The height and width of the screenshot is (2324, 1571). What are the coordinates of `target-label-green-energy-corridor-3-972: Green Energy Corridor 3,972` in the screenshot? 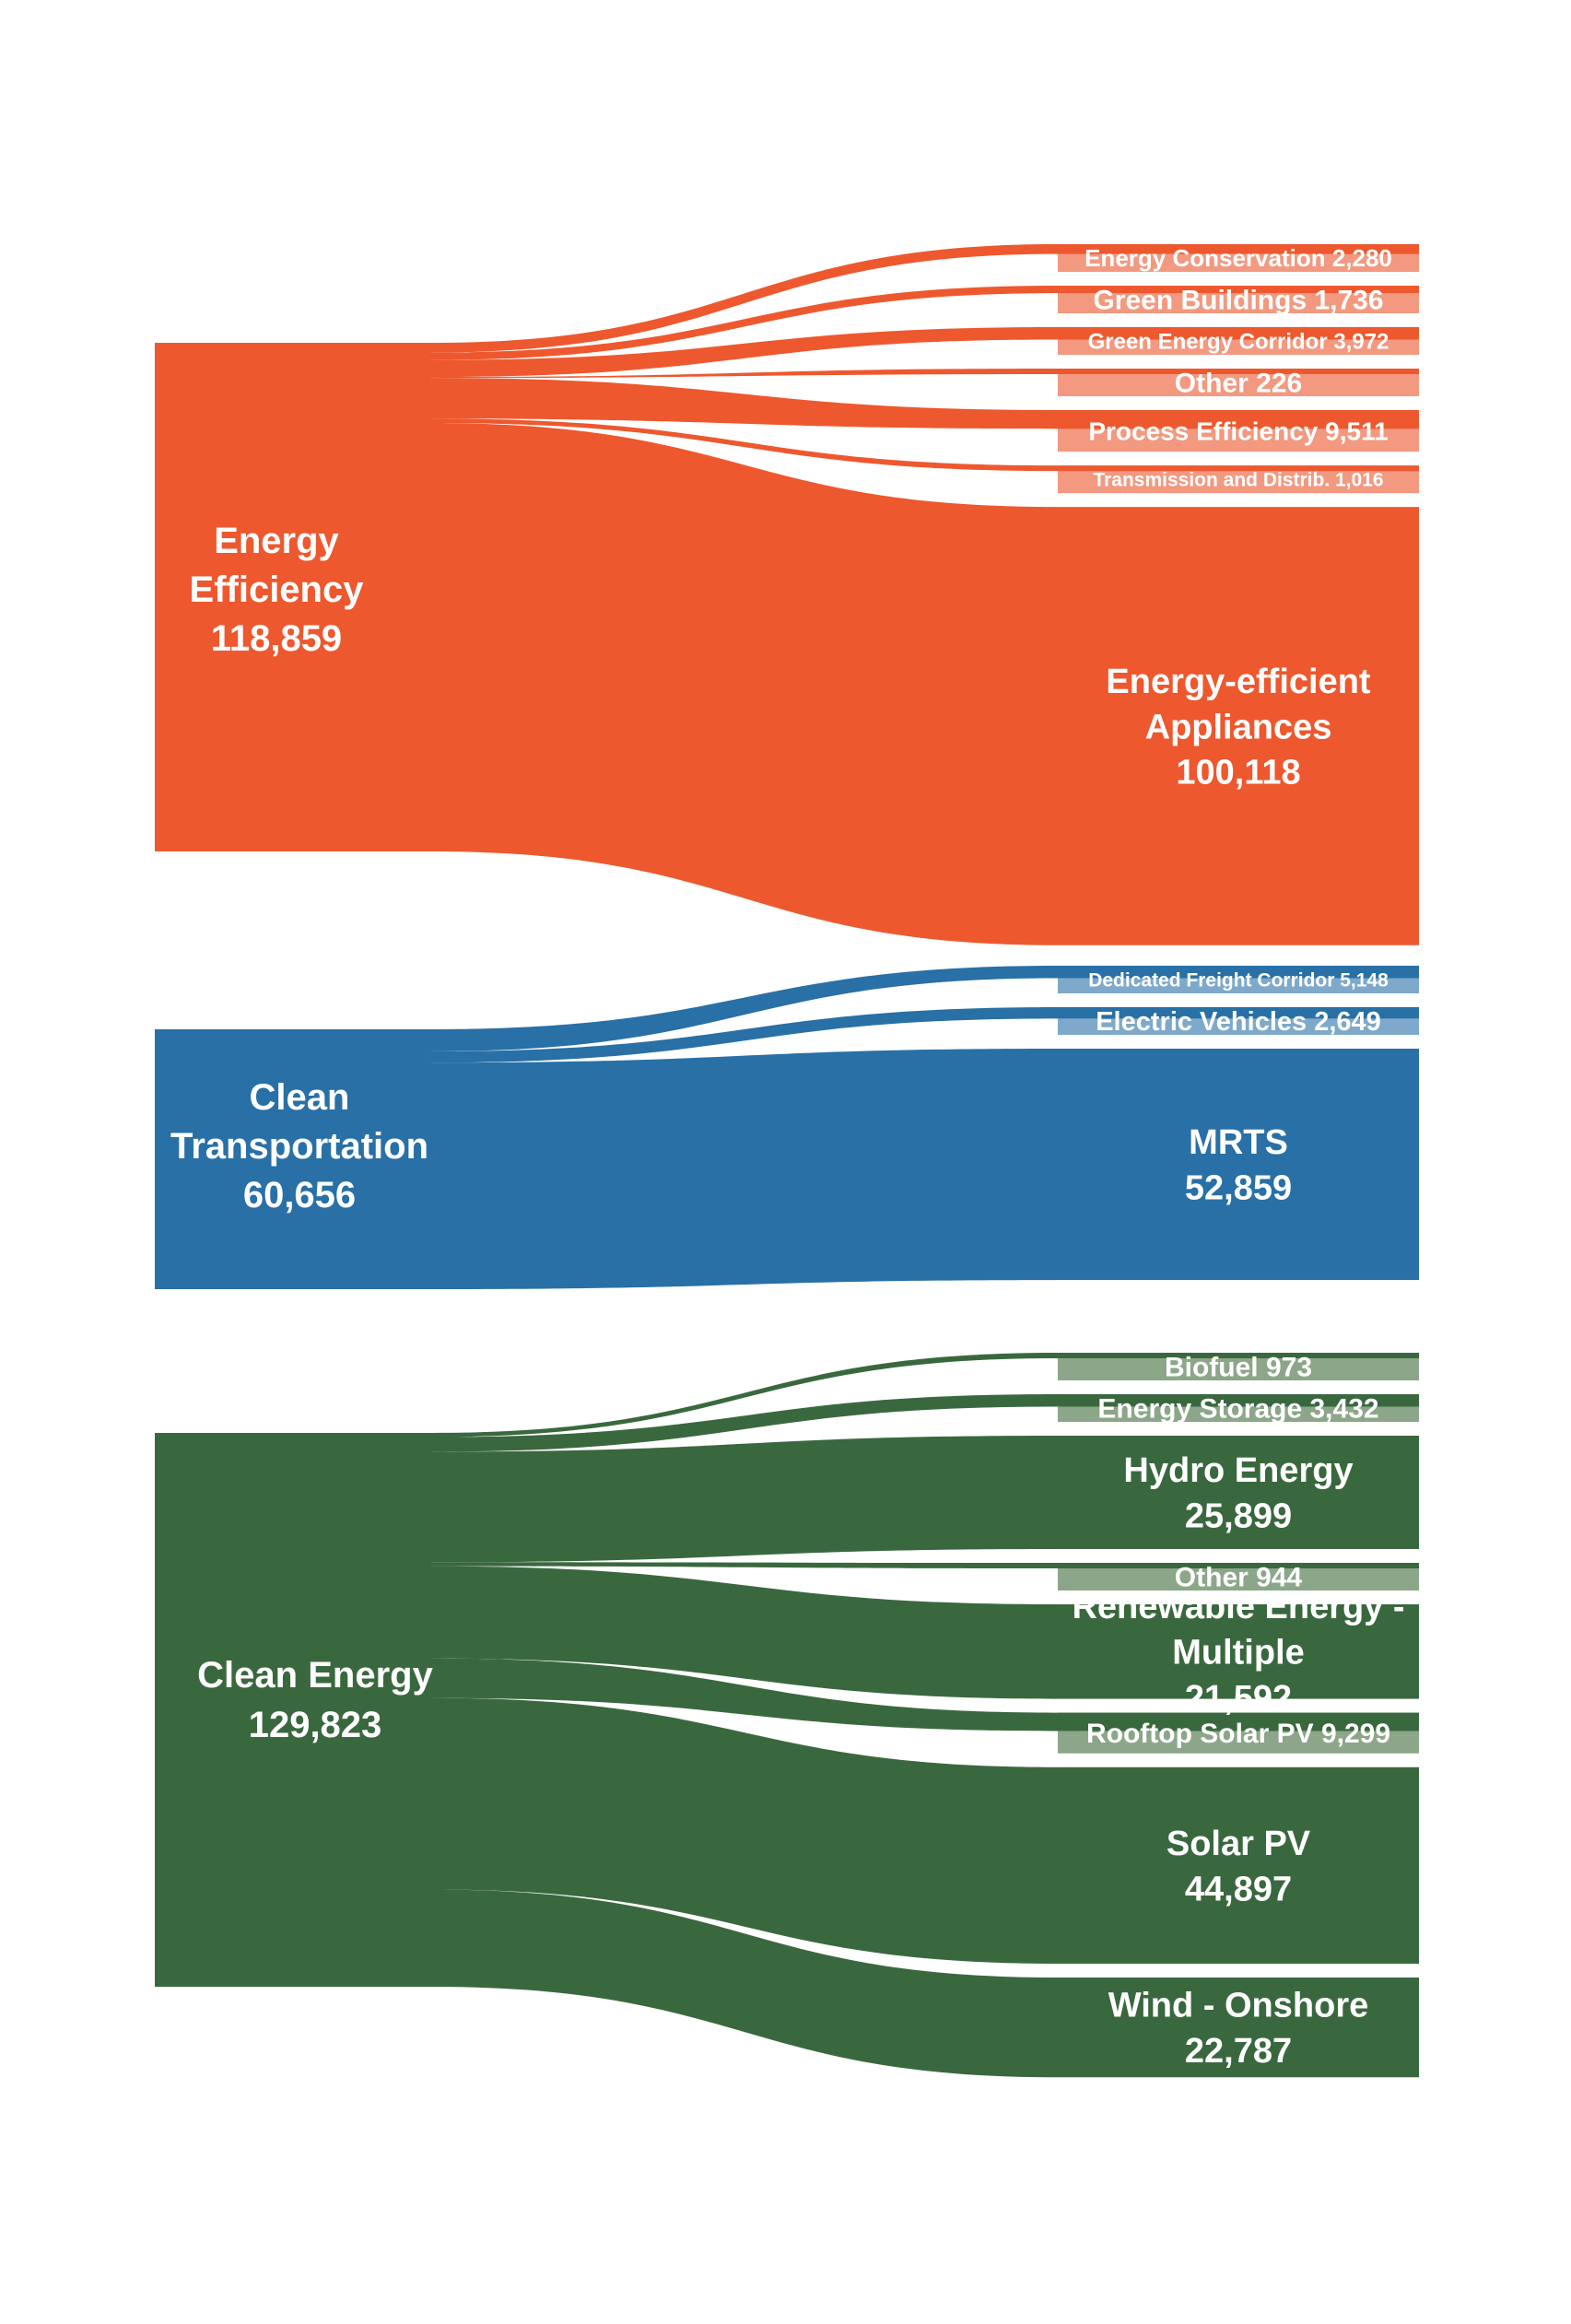 It's located at (1238, 341).